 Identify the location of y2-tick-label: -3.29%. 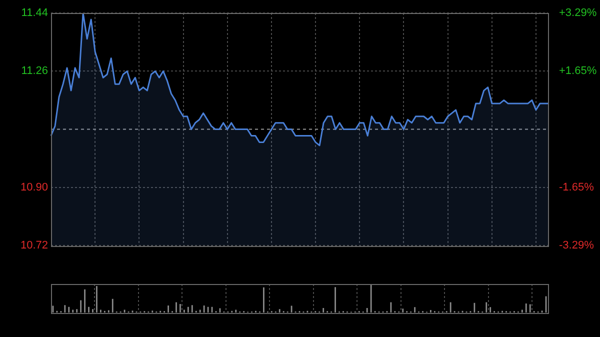
(576, 246).